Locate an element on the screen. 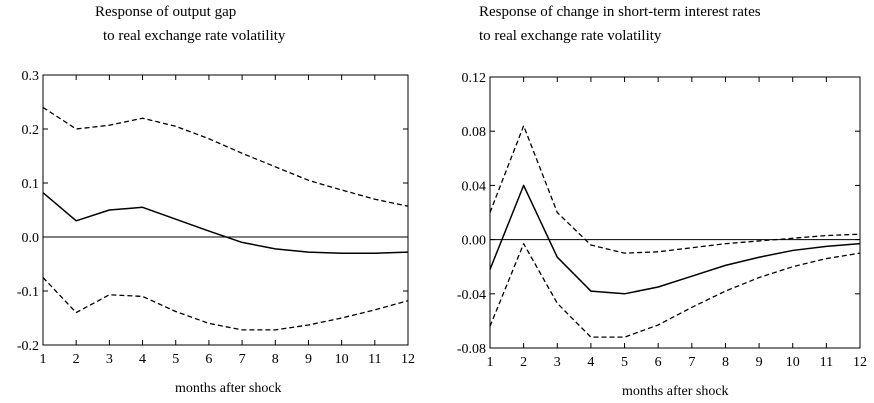 This screenshot has height=403, width=874. chart-2-xtick-label: 3 is located at coordinates (557, 362).